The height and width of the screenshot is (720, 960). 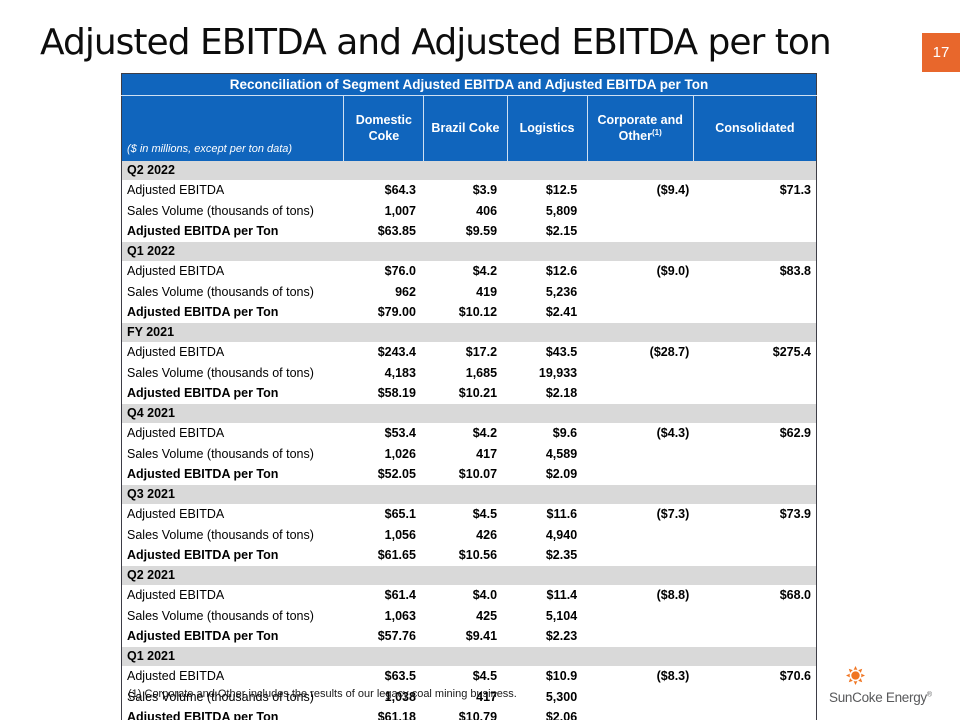 I want to click on cell-value: 1,007, so click(x=400, y=210).